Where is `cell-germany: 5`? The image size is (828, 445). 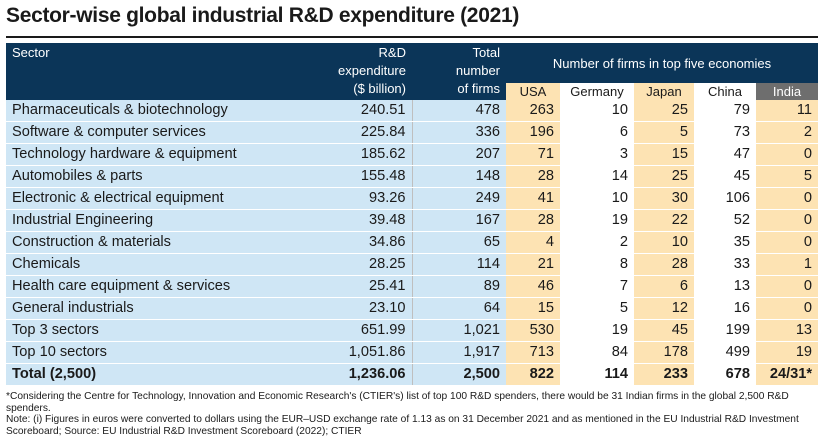
cell-germany: 5 is located at coordinates (597, 308).